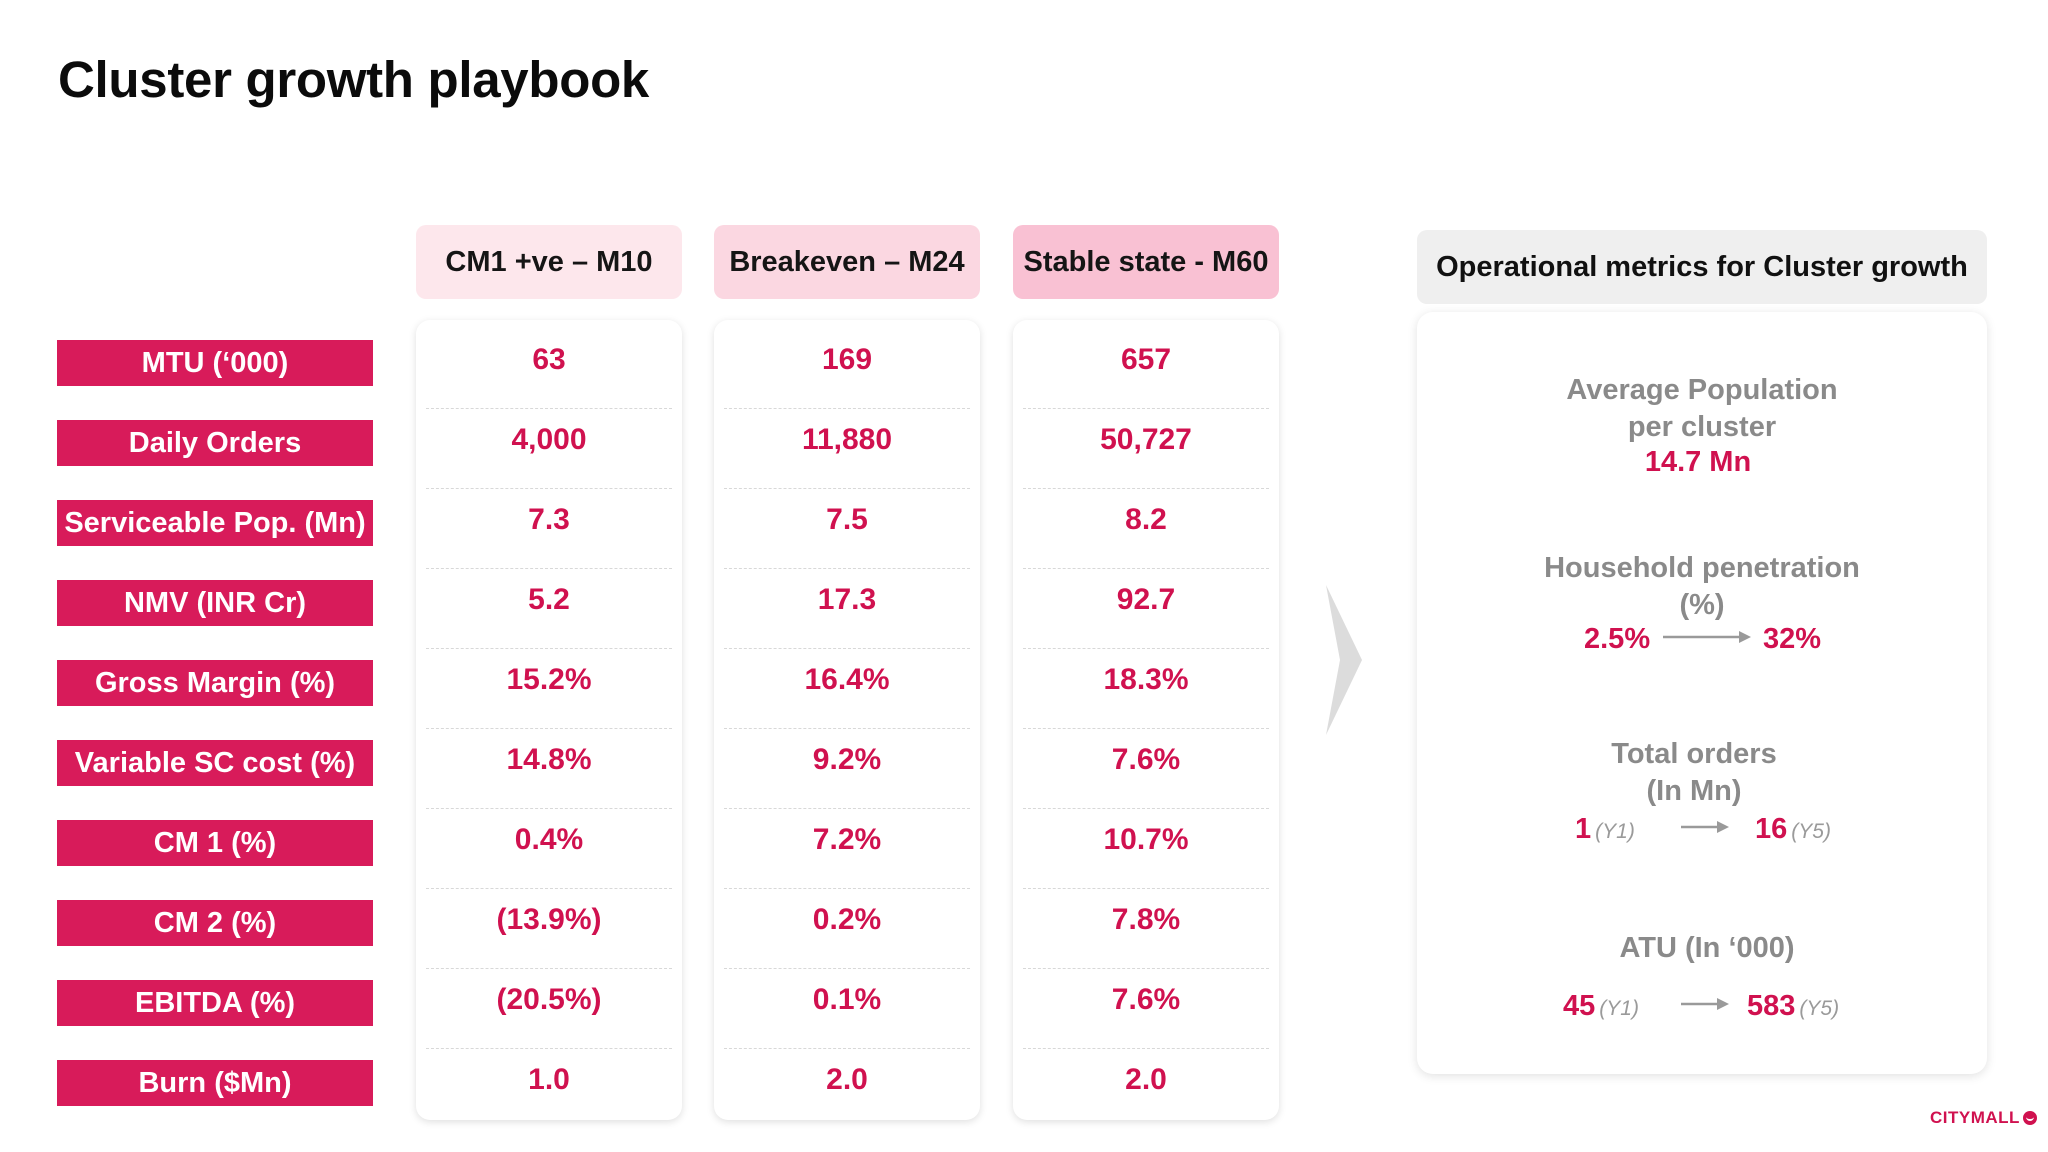 The image size is (2048, 1152). I want to click on row-label-daily-orders: Daily Orders, so click(215, 443).